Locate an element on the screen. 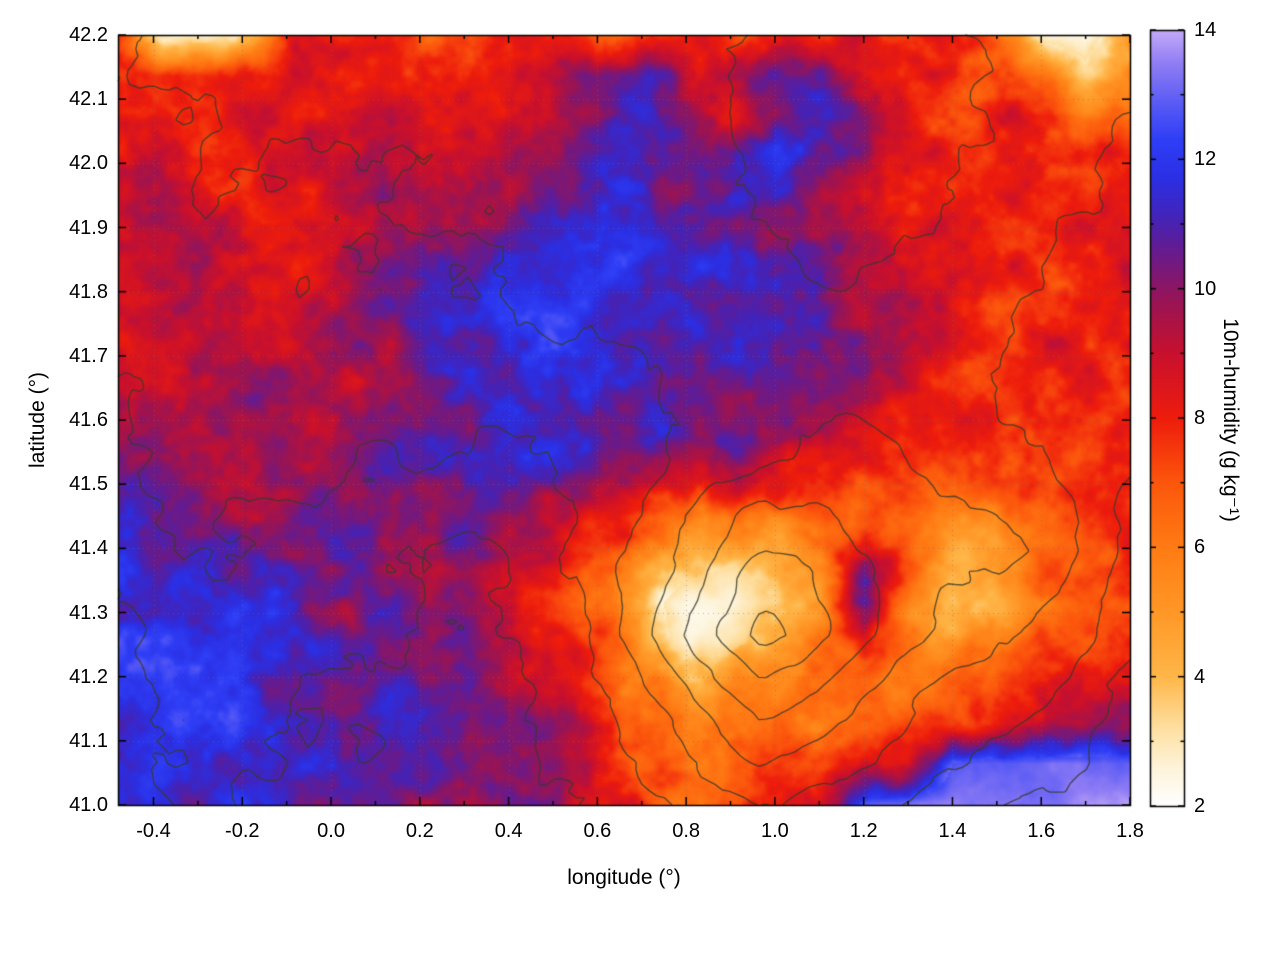 This screenshot has height=960, width=1280. x-tick-label: 1.4 is located at coordinates (952, 831).